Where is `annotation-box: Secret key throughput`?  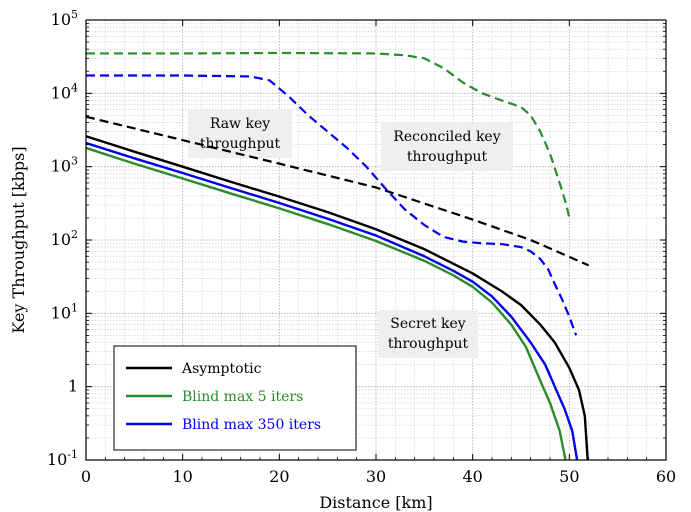
annotation-box: Secret key throughput is located at coordinates (428, 334).